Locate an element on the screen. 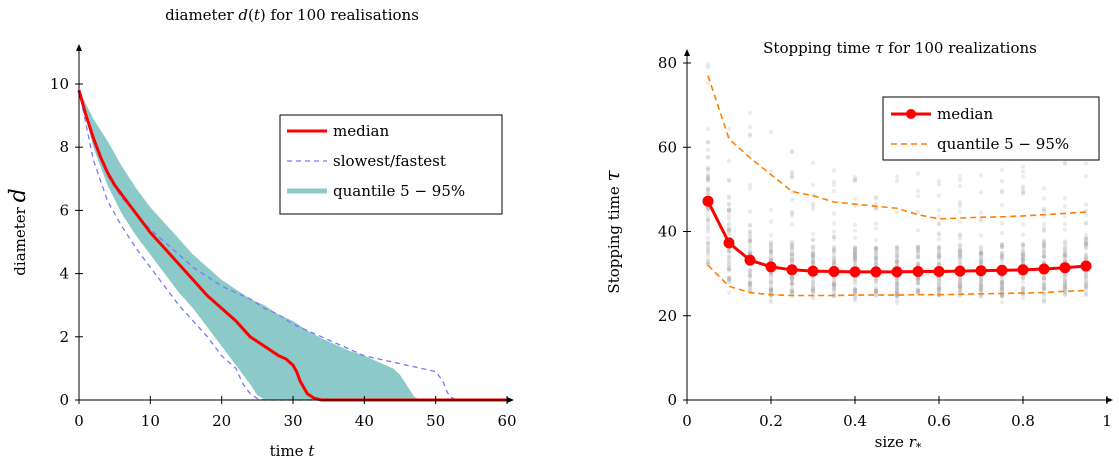 The height and width of the screenshot is (463, 1119). chart-left-title-t: t is located at coordinates (257, 15).